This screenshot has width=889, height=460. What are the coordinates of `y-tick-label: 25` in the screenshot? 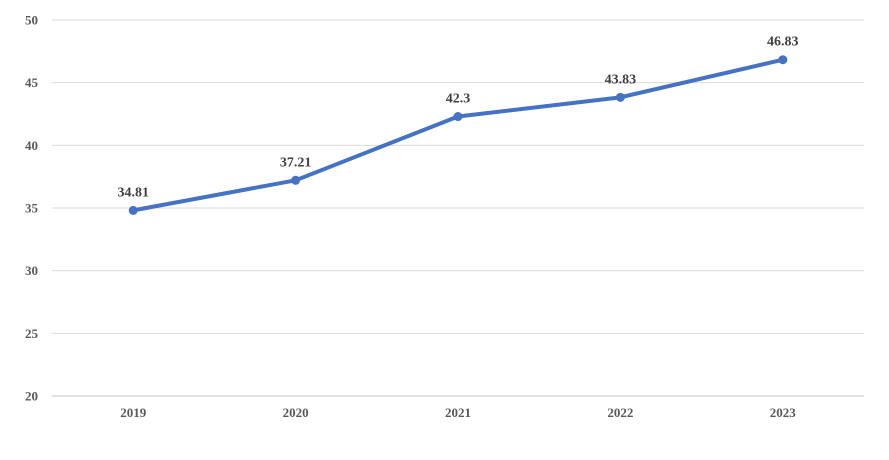 It's located at (32, 333).